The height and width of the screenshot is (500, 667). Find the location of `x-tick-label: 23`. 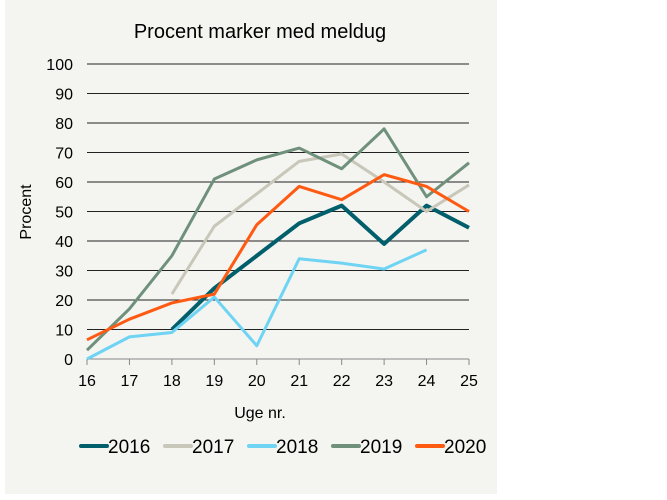

x-tick-label: 23 is located at coordinates (384, 381).